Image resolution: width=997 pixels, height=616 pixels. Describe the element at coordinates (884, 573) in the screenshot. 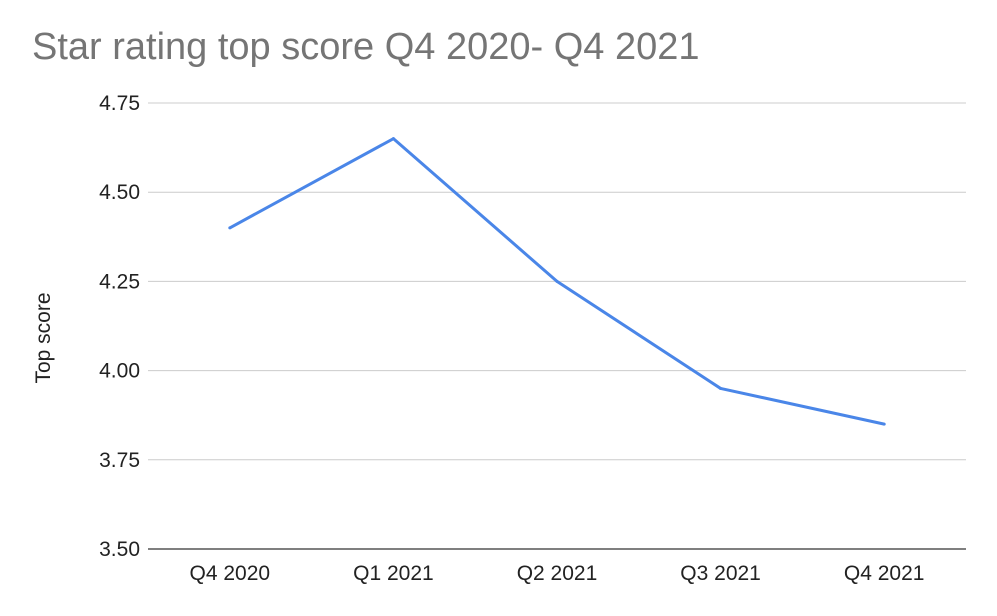

I see `x-tick-label: Q4 2021` at that location.